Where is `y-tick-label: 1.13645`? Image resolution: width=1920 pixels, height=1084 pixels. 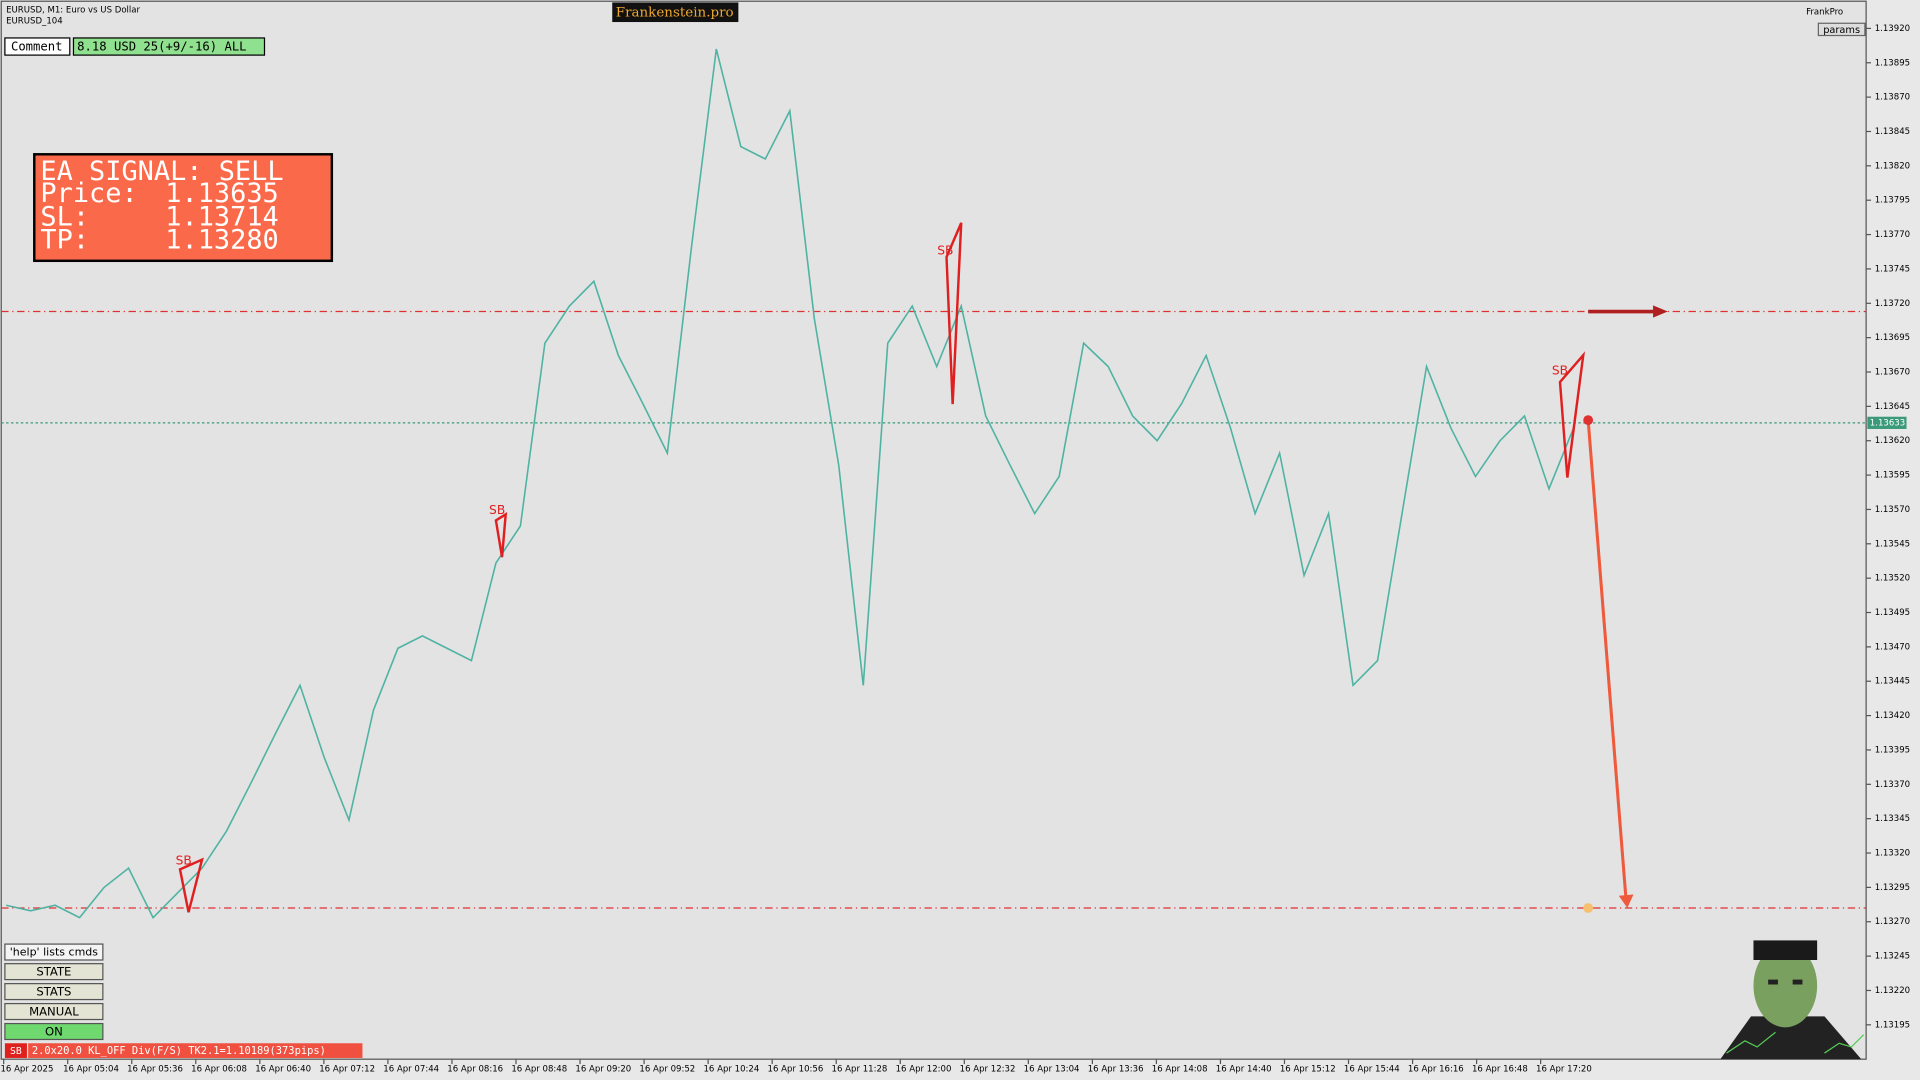 y-tick-label: 1.13645 is located at coordinates (1892, 407).